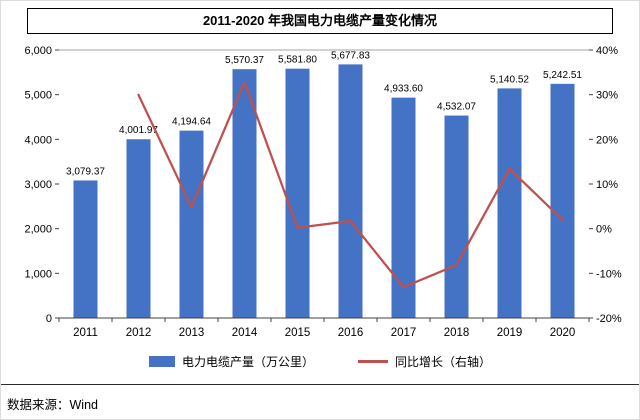 The image size is (640, 420). I want to click on svg-text: 5,570.37, so click(244, 60).